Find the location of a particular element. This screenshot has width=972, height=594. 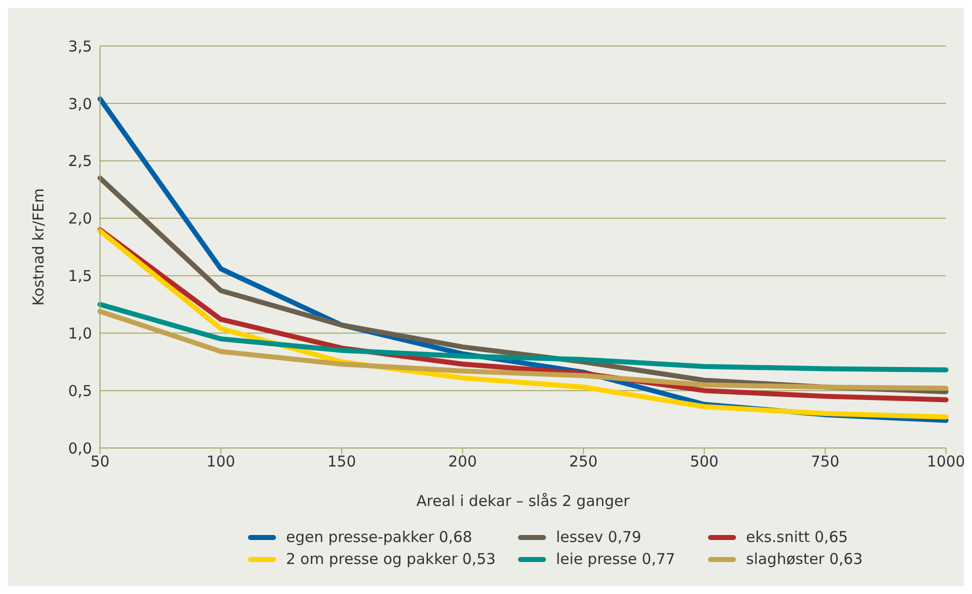

legend-label: 2 om presse og pakker 0,53 is located at coordinates (391, 559).